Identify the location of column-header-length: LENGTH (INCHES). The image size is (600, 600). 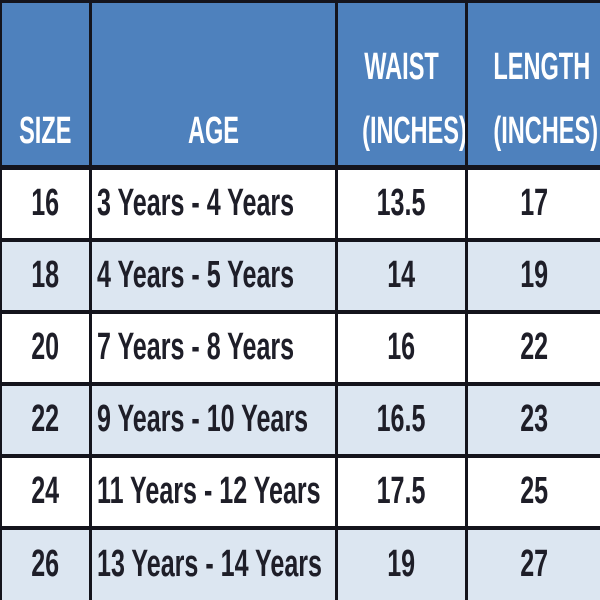
(533, 85).